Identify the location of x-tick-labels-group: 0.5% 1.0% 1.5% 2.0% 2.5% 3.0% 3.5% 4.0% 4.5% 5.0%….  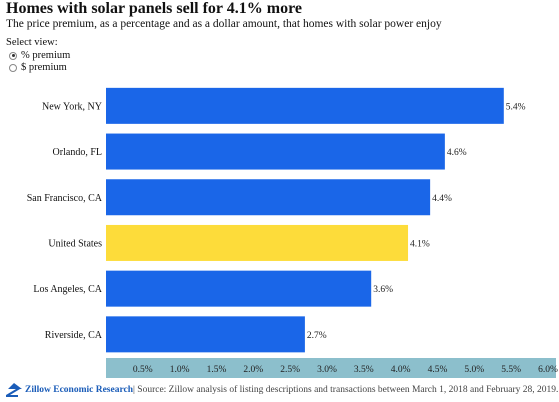
(345, 370).